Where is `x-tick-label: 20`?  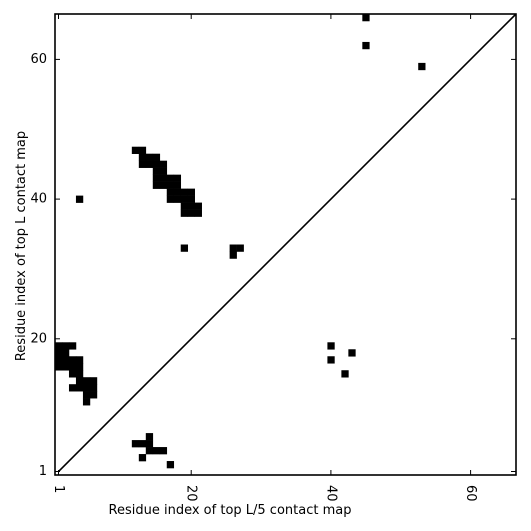 x-tick-label: 20 is located at coordinates (191, 493).